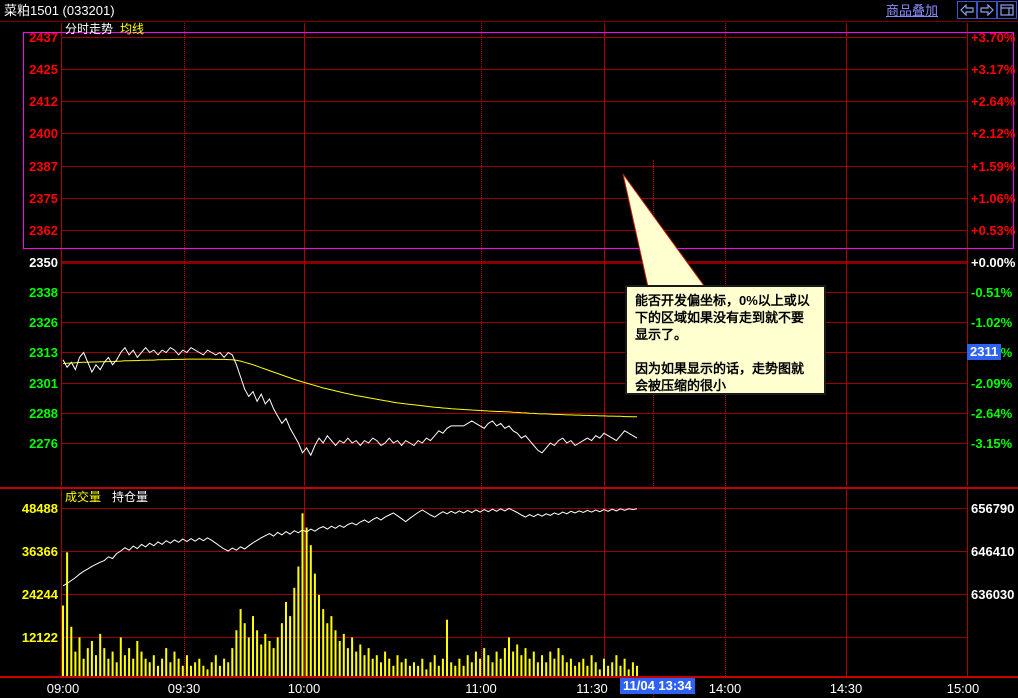 The image size is (1018, 698). What do you see at coordinates (43, 413) in the screenshot?
I see `price-axis-label: 2288` at bounding box center [43, 413].